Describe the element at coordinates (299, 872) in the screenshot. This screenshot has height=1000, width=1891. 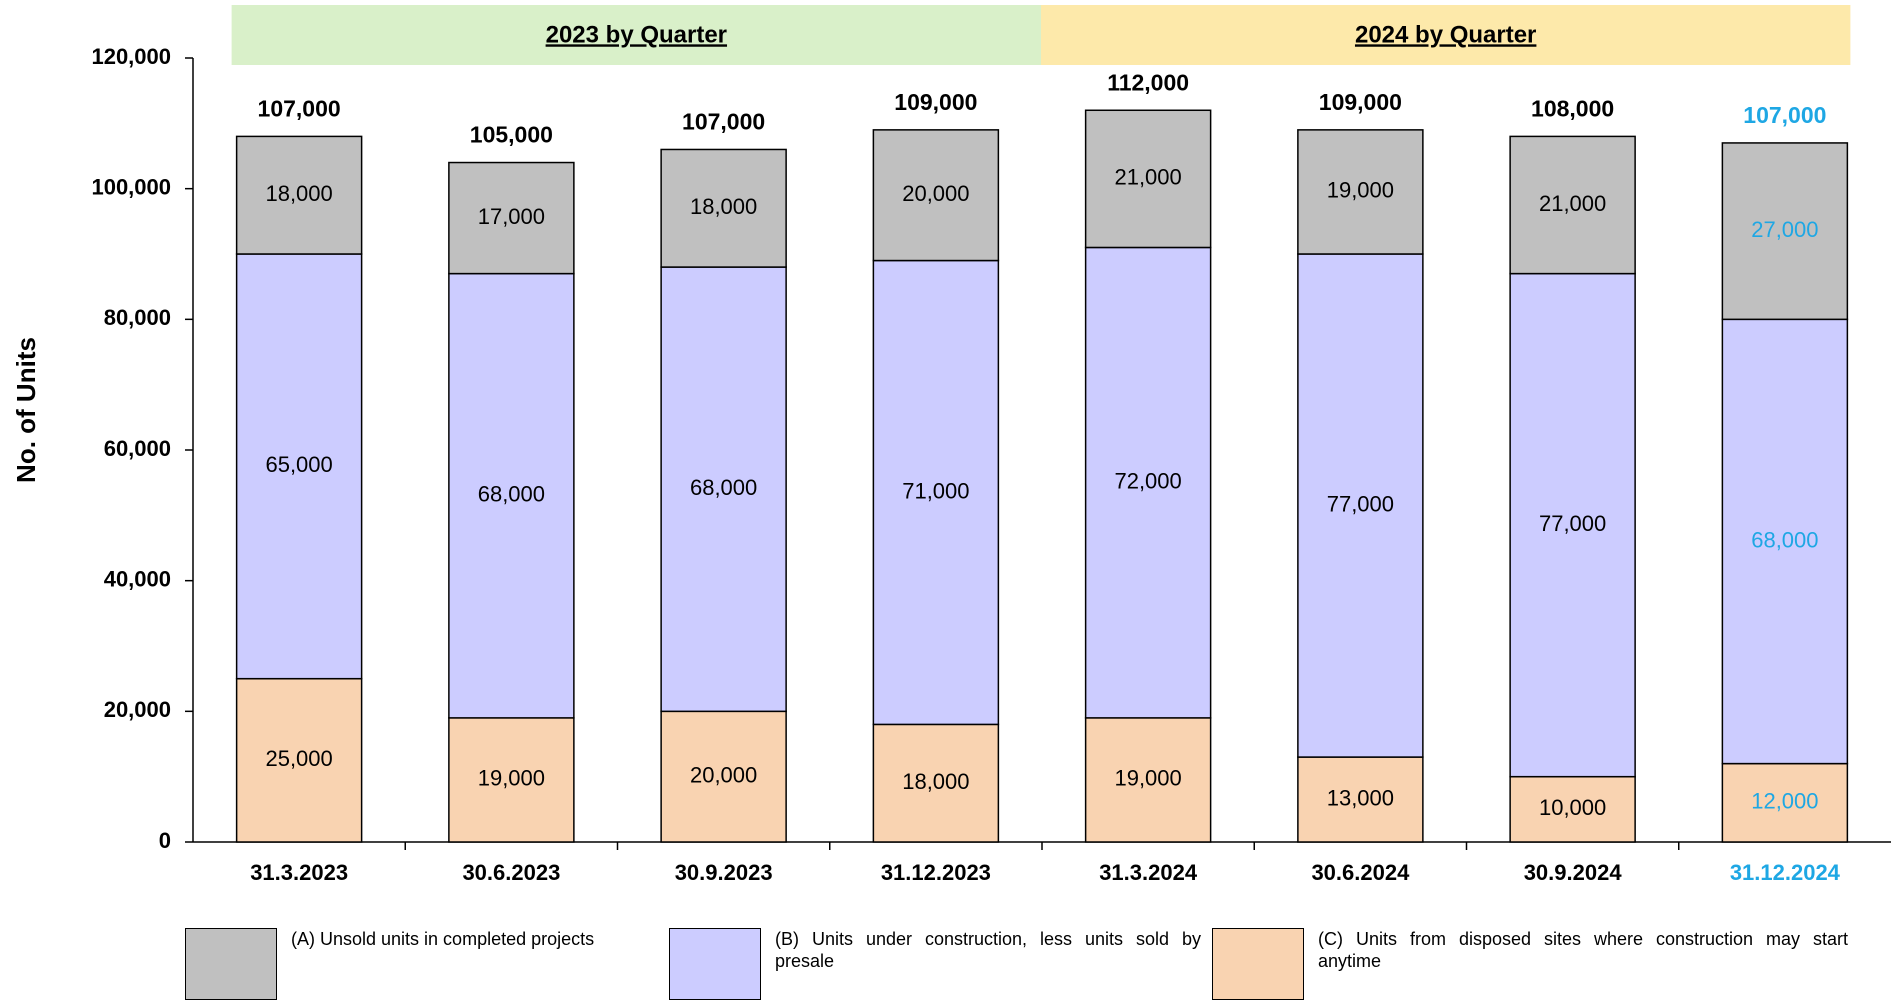
I see `x-tick-label: 31.3.2023` at that location.